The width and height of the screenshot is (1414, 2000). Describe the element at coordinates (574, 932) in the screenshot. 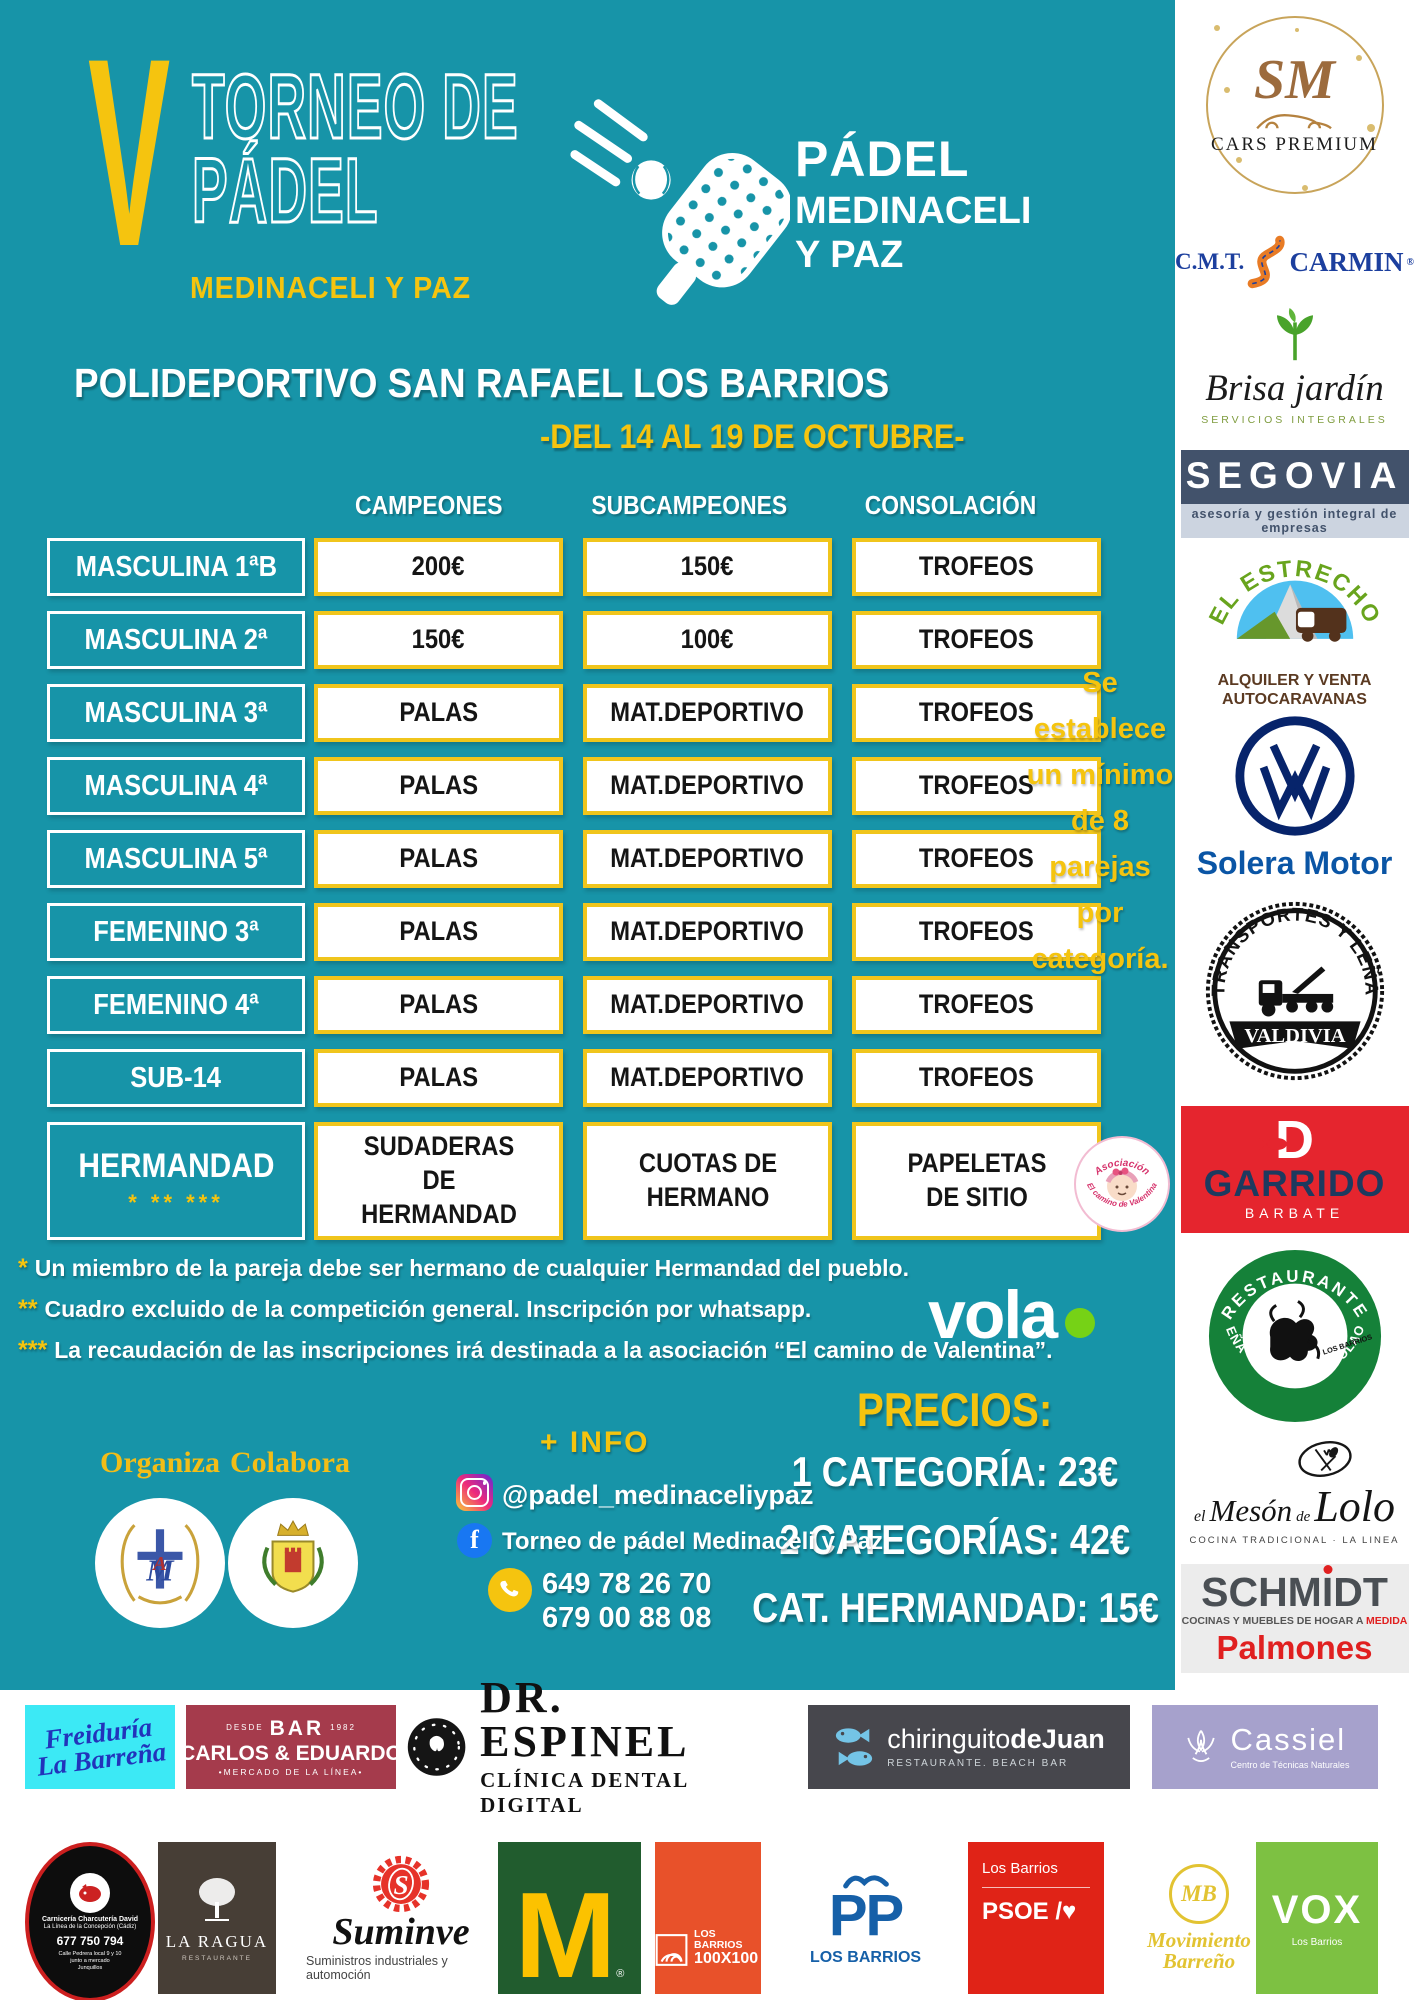

I see `table-row: FEMENINO 3ª PALAS MAT.DEPORTIVO TROFEOS` at that location.